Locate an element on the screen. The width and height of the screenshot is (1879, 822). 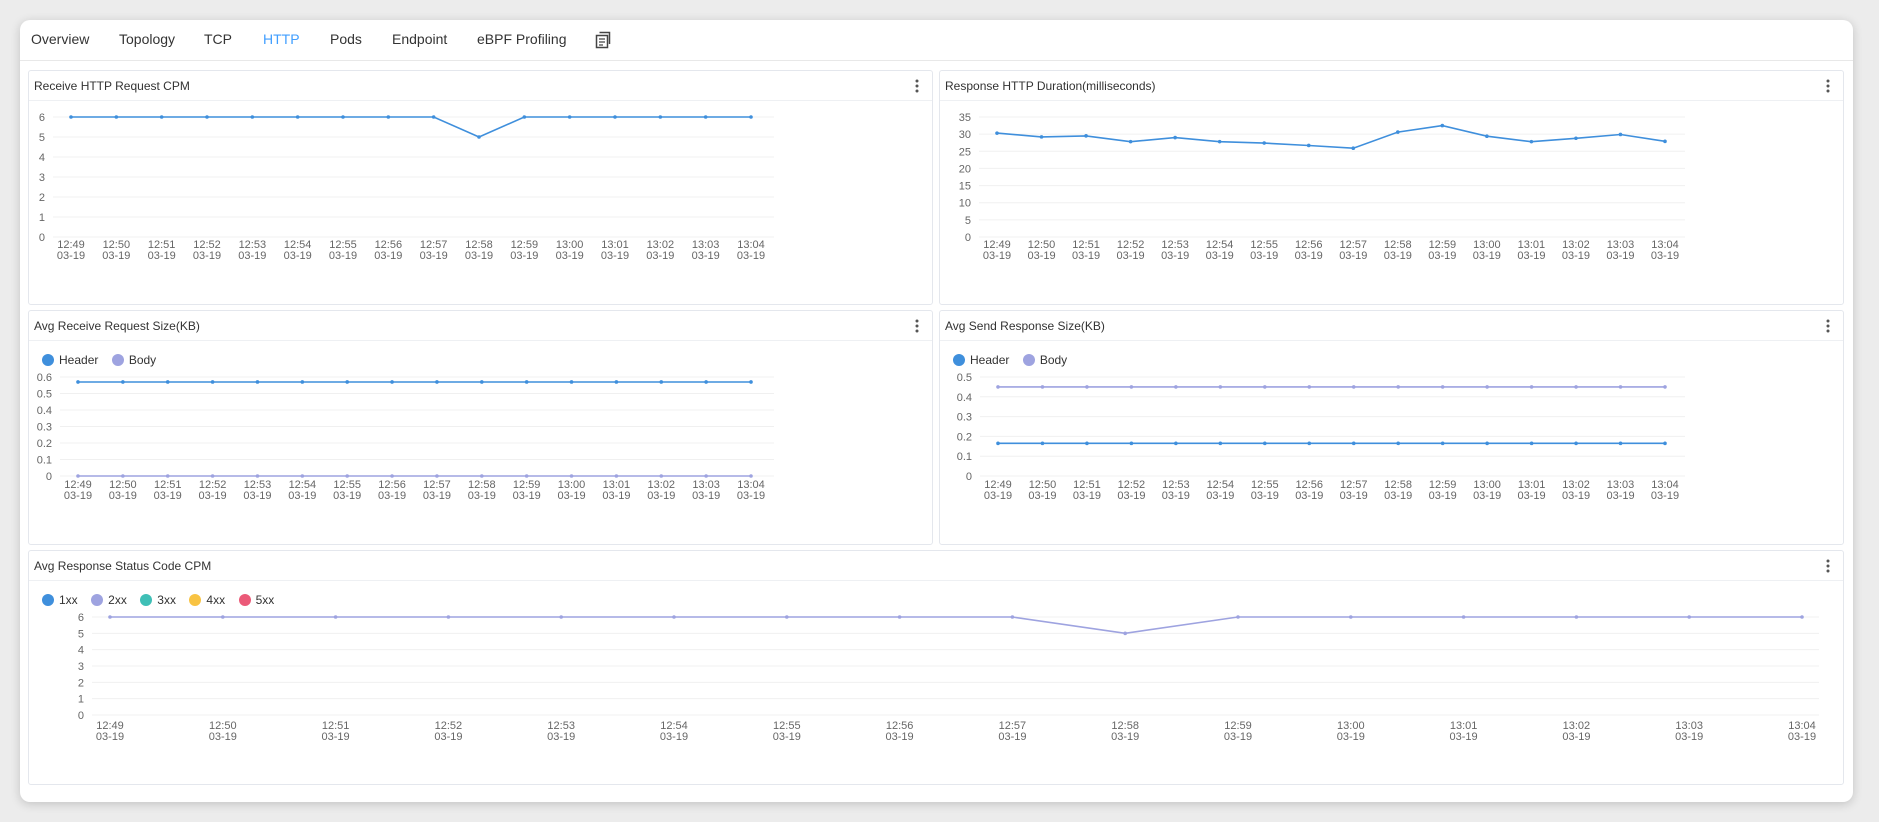
tab-tcp: TCP is located at coordinates (218, 39).